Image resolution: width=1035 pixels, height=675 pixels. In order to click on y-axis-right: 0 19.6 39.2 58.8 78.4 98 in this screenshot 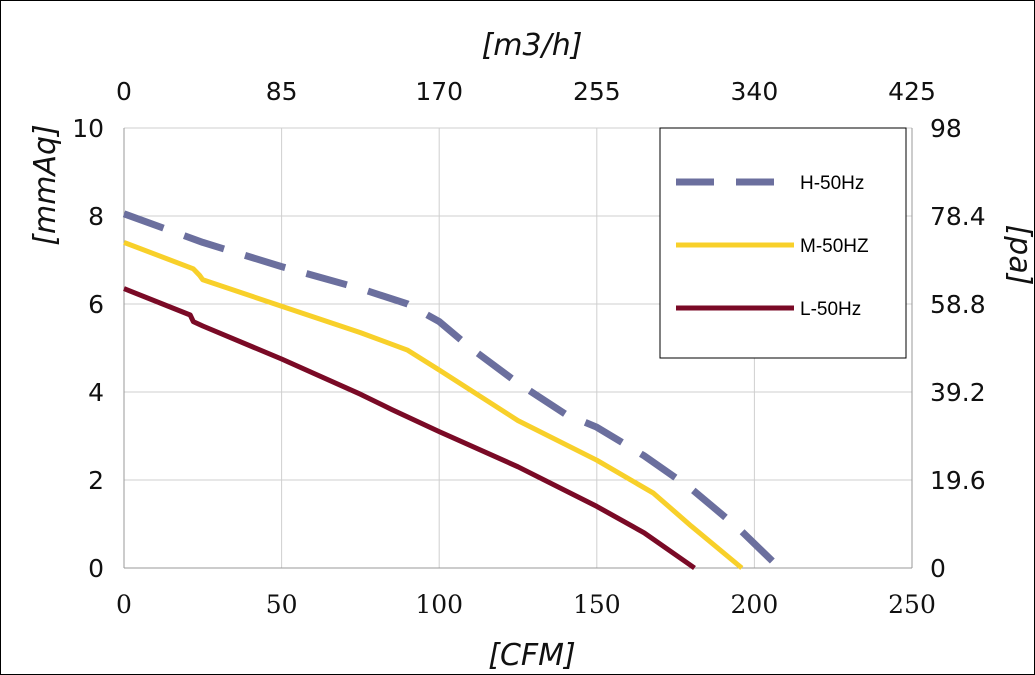, I will do `click(958, 348)`.